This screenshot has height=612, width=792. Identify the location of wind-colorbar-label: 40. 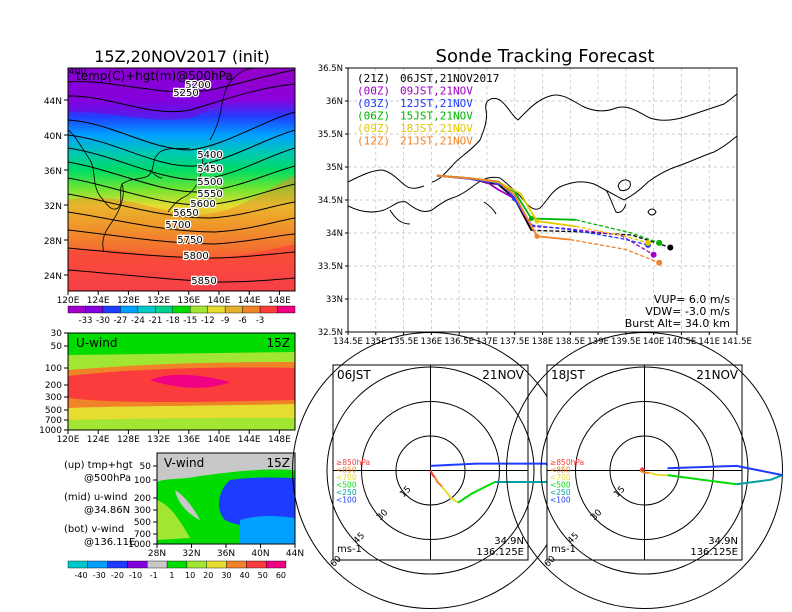
(244, 575).